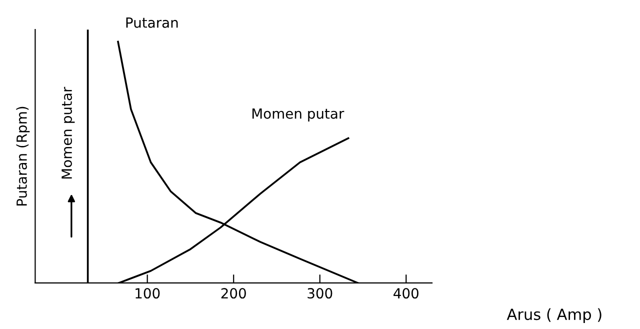 The image size is (640, 329). What do you see at coordinates (406, 293) in the screenshot?
I see `x-tick-label: 400` at bounding box center [406, 293].